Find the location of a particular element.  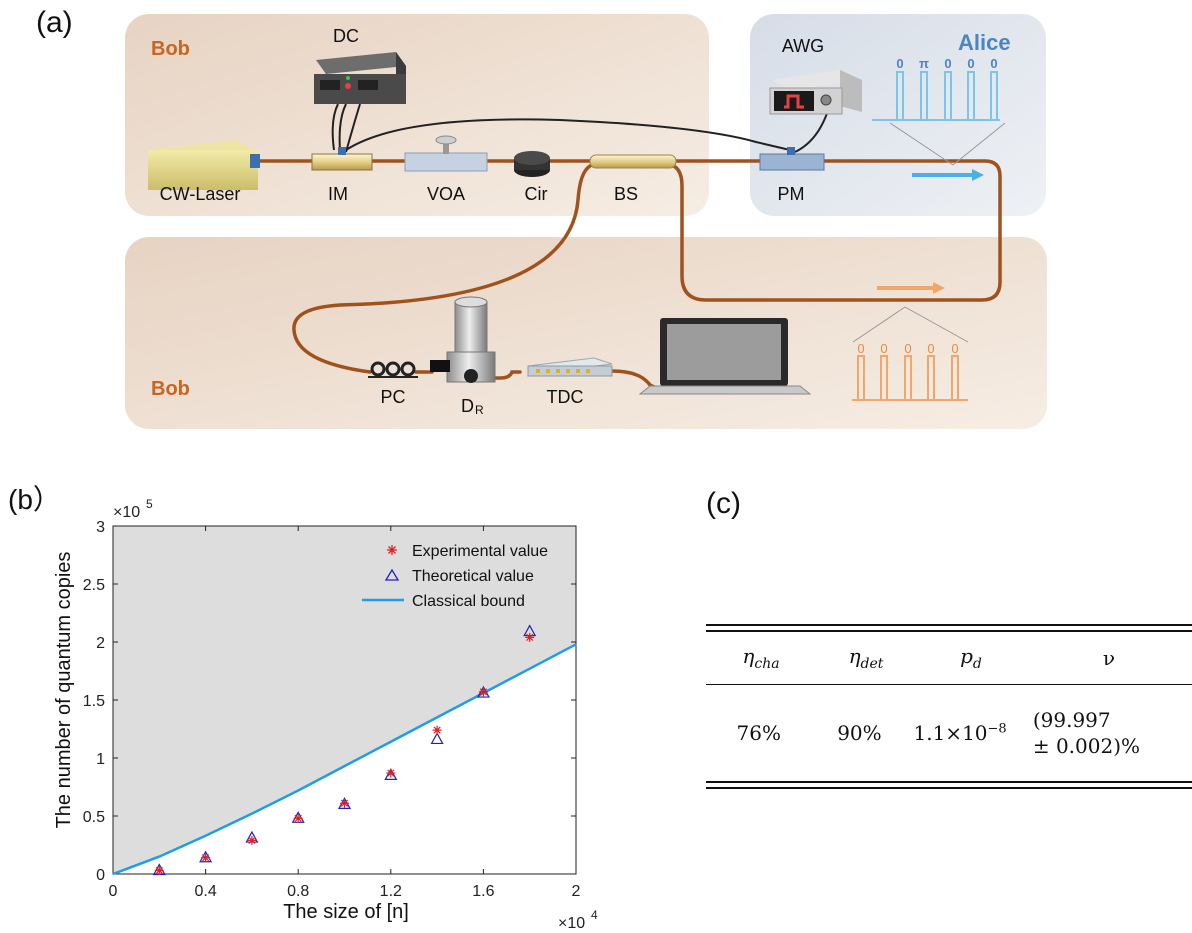

x-tick-label: 2 is located at coordinates (576, 891).